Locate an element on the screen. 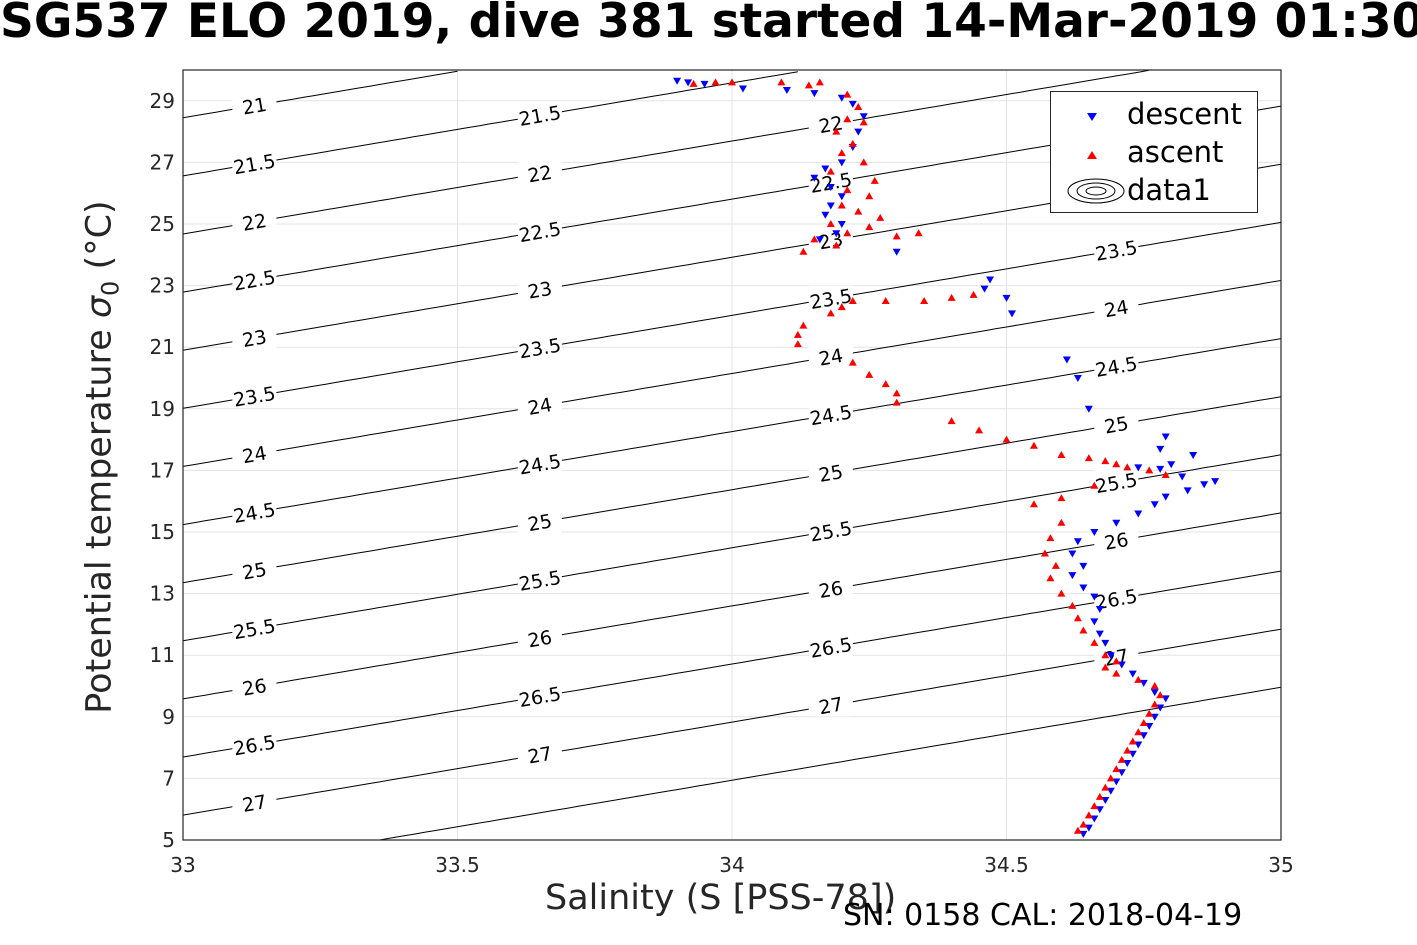 The image size is (1417, 945). legend-item-data1: data1 is located at coordinates (1154, 191).